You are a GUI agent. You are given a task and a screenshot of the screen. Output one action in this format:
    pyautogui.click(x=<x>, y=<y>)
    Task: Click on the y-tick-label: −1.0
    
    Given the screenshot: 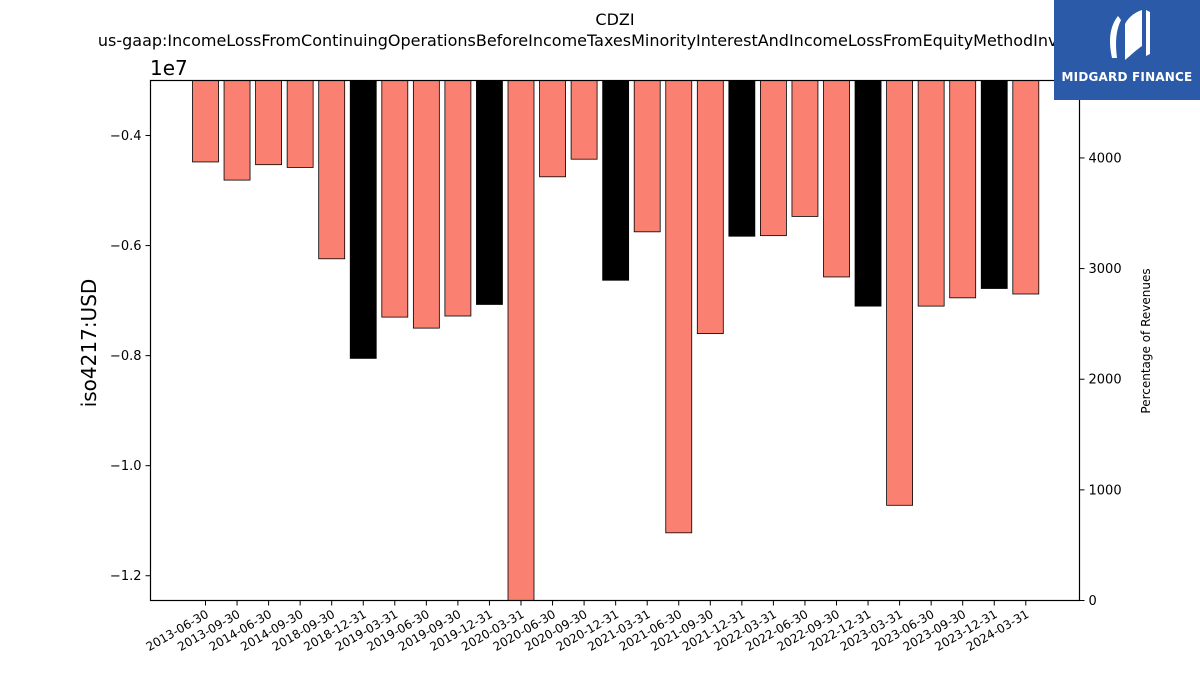 What is the action you would take?
    pyautogui.click(x=126, y=466)
    